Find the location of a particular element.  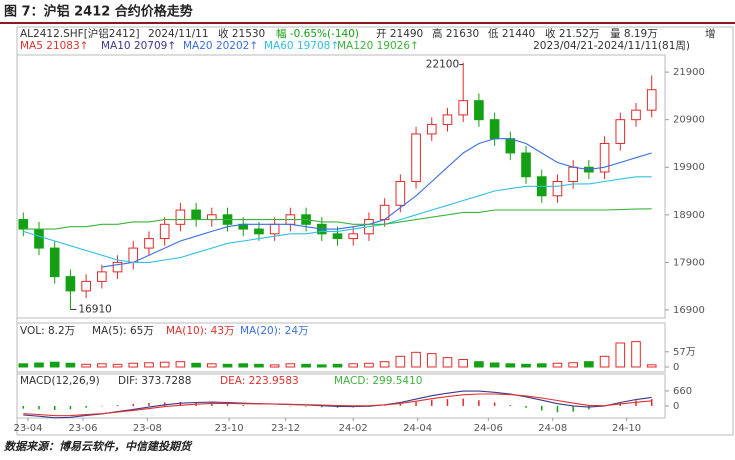

x-tick-label: 23-10 is located at coordinates (229, 428).